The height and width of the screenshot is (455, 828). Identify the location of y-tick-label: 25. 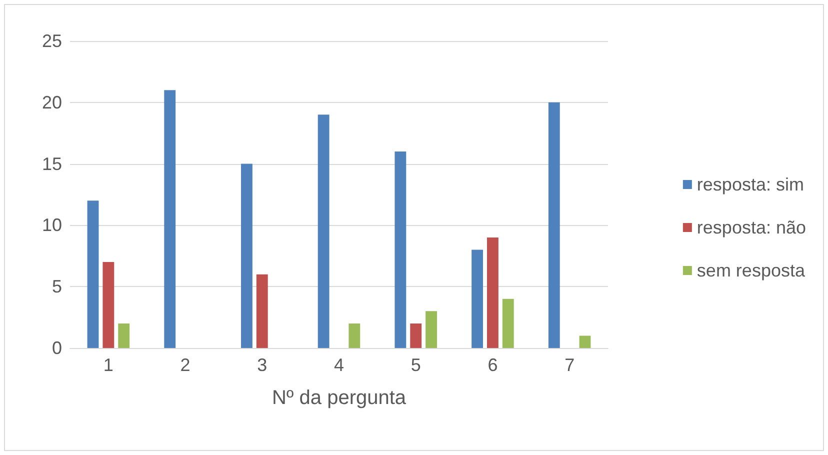
(52, 41).